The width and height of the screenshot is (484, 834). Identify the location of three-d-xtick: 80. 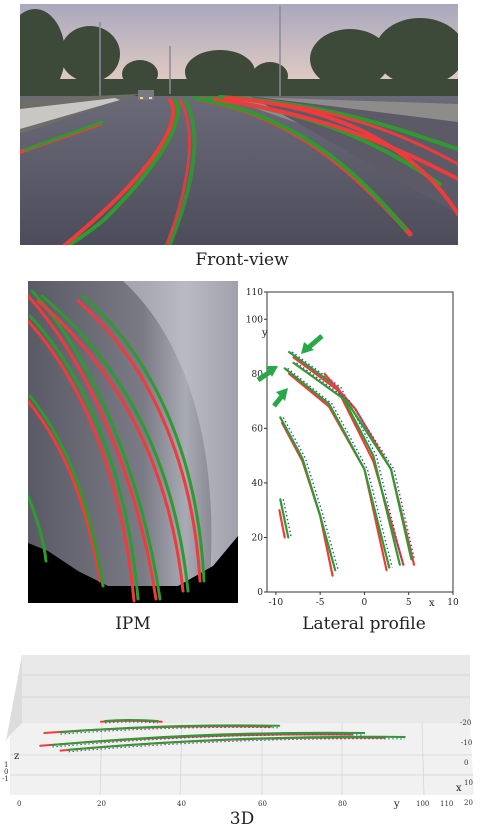
(342, 804).